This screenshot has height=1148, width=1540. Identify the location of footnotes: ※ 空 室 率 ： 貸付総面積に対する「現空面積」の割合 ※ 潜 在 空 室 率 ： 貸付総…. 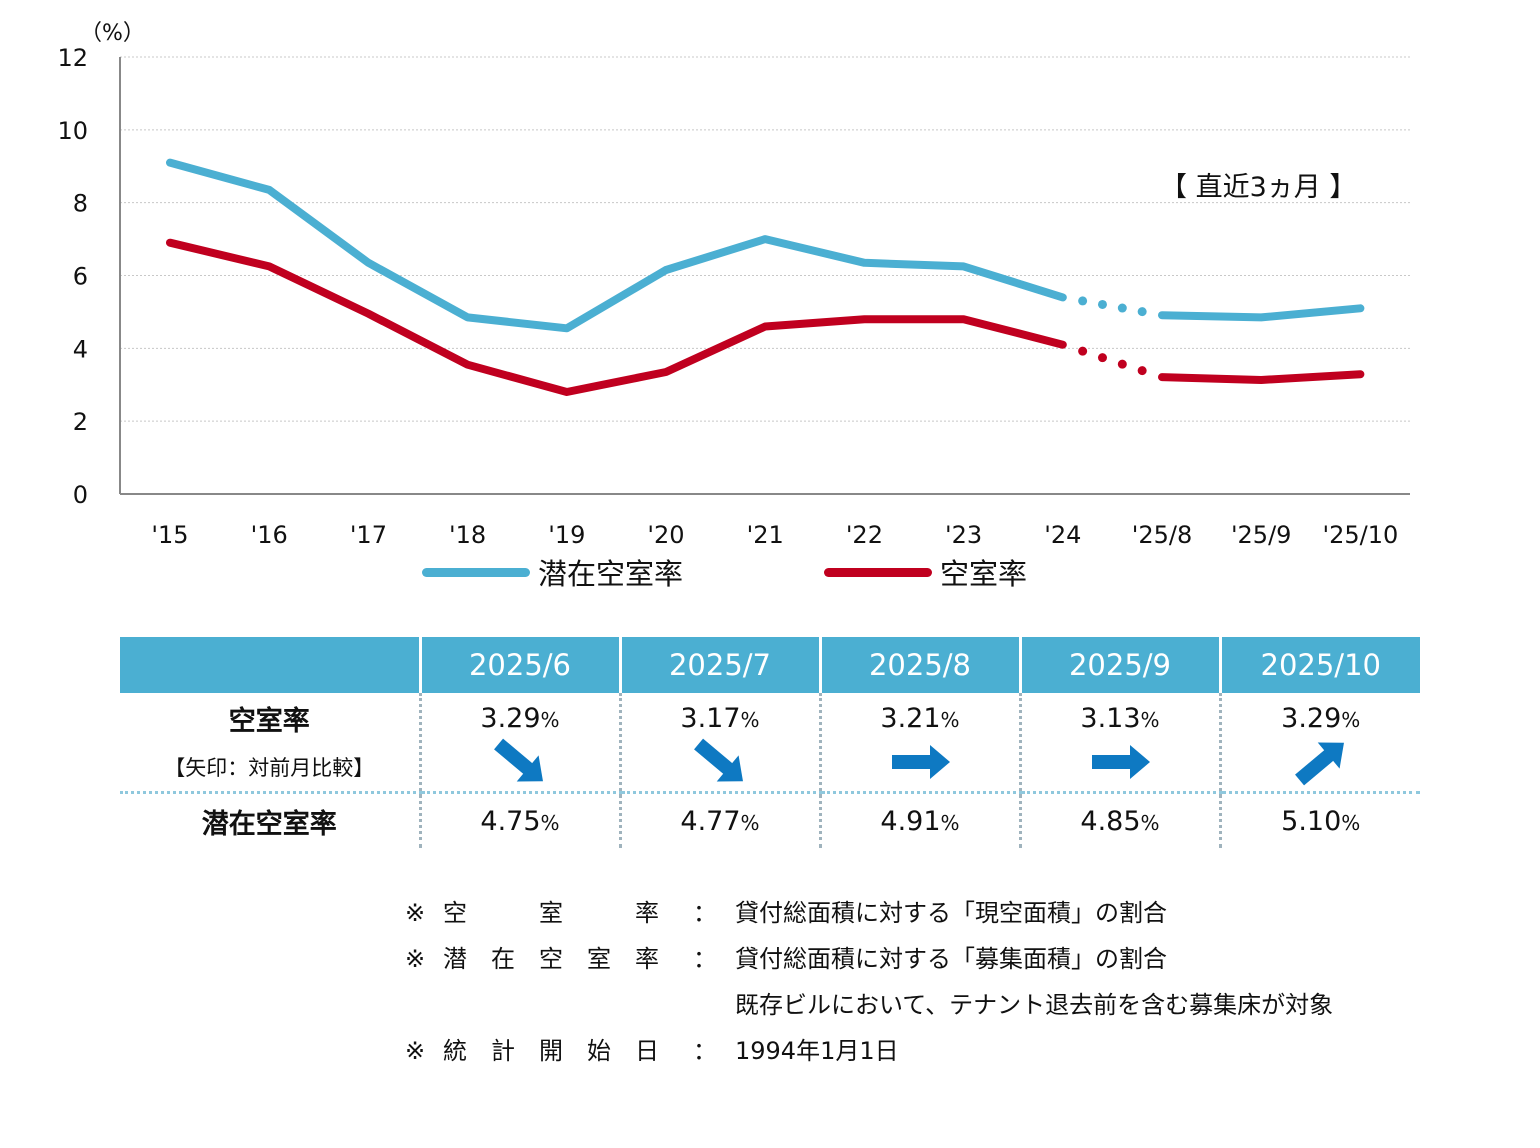
(869, 982).